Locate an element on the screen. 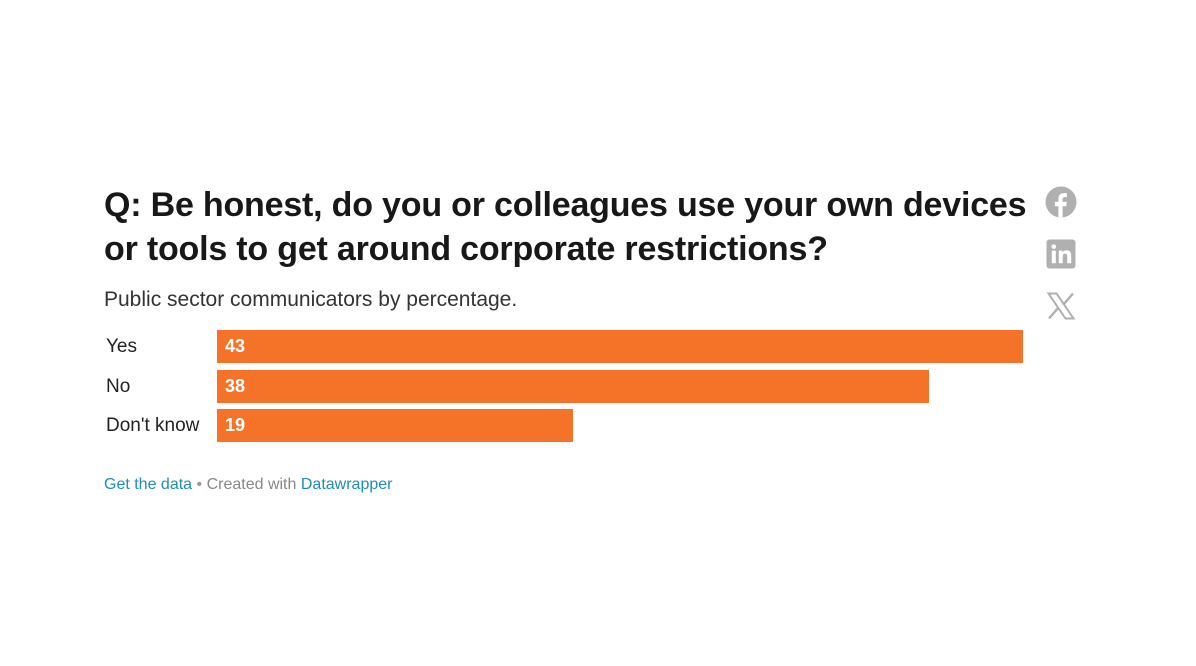 Image resolution: width=1196 pixels, height=666 pixels. get-the-data-link: Get the data is located at coordinates (148, 484).